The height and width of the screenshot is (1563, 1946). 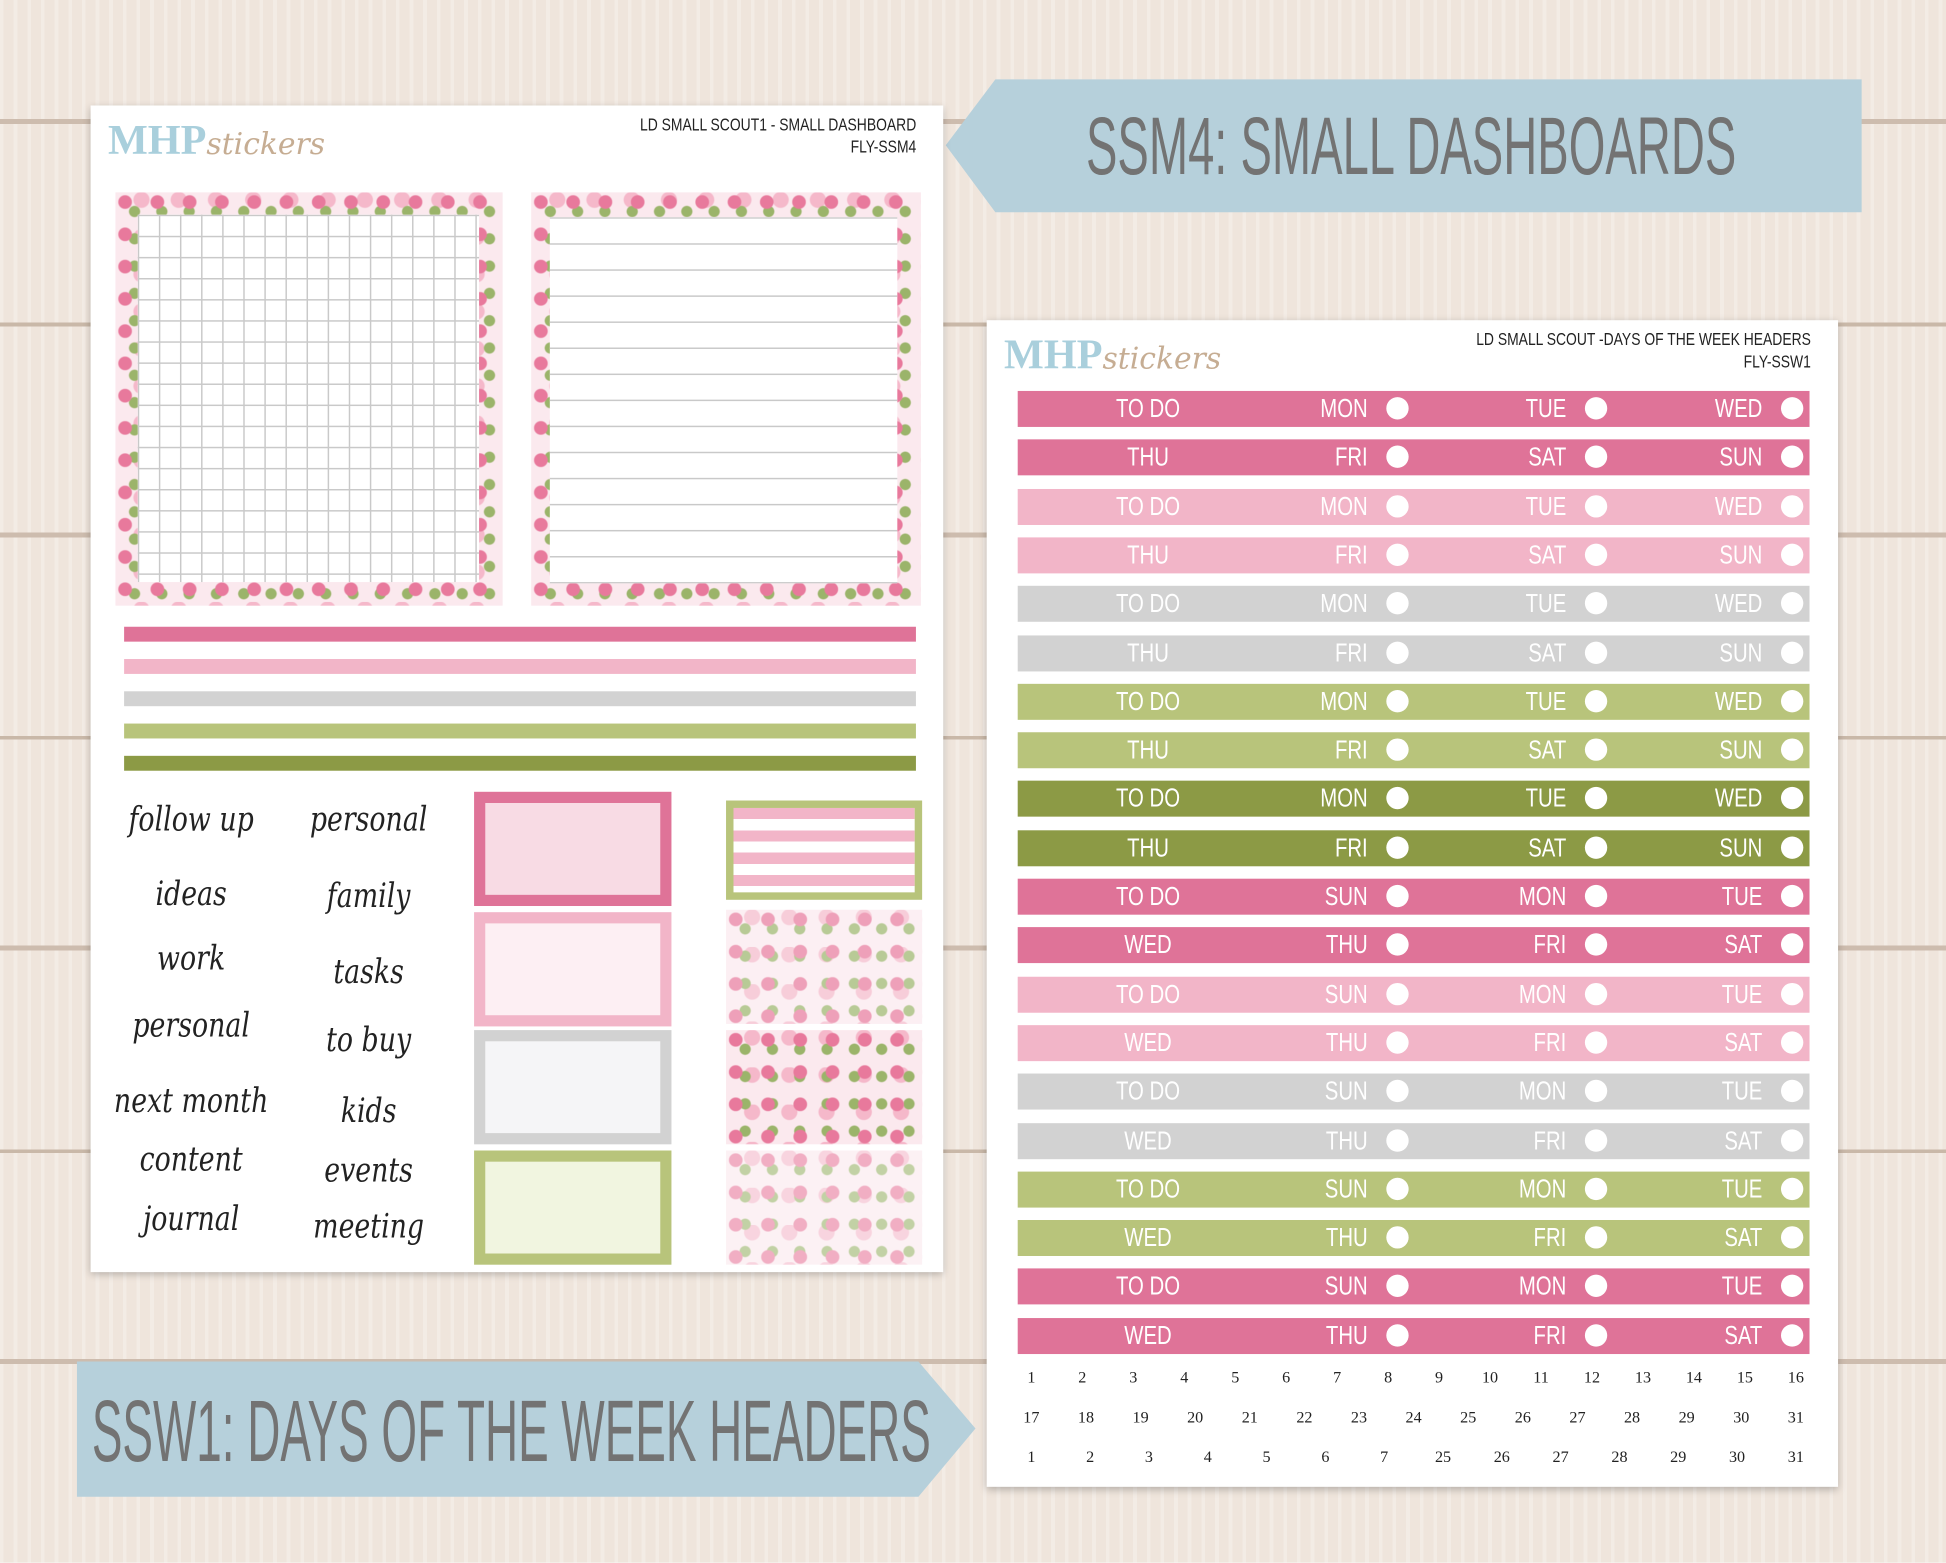 I want to click on title: LD SMALL SCOUT -DAYS OF THE WEEK HEADERS, so click(x=1643, y=338).